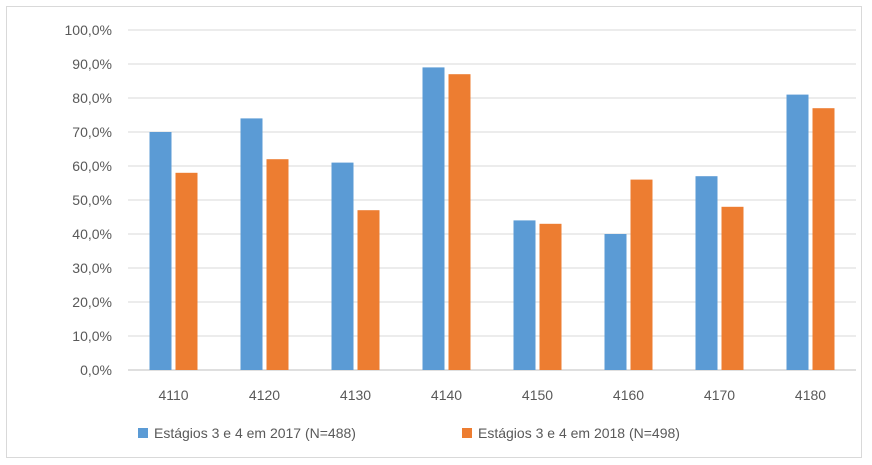 The width and height of the screenshot is (872, 465). Describe the element at coordinates (537, 395) in the screenshot. I see `x-tick-label: 4150` at that location.